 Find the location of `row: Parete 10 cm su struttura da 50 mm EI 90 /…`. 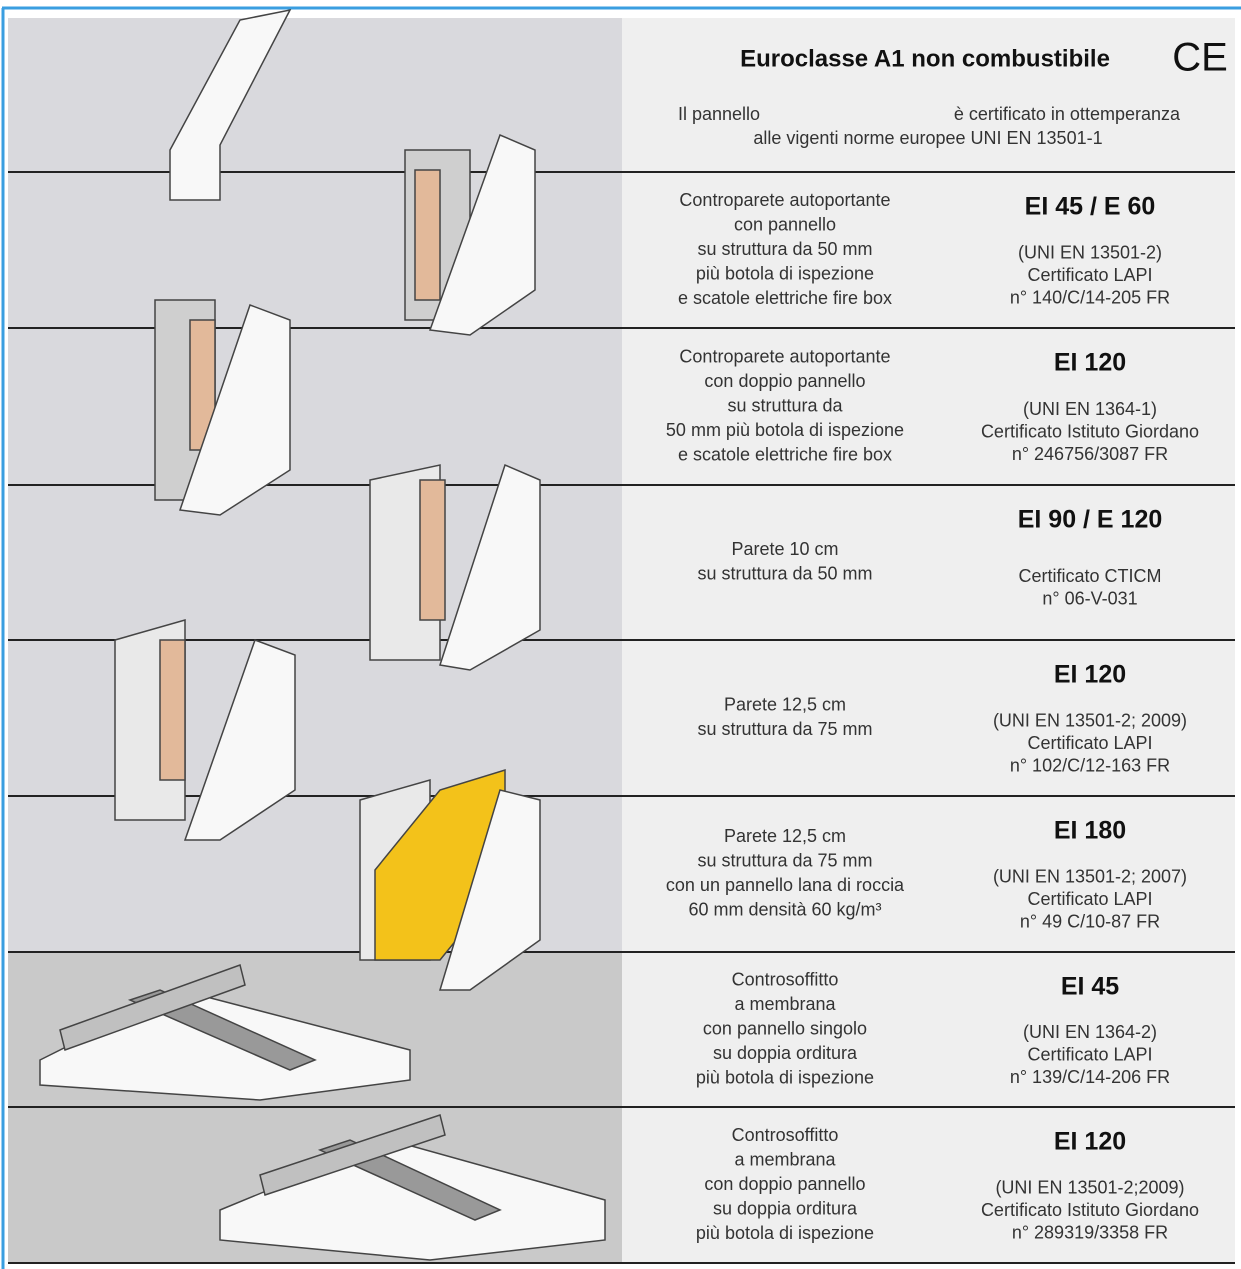

row: Parete 10 cm su struttura da 50 mm EI 90 /… is located at coordinates (929, 557).